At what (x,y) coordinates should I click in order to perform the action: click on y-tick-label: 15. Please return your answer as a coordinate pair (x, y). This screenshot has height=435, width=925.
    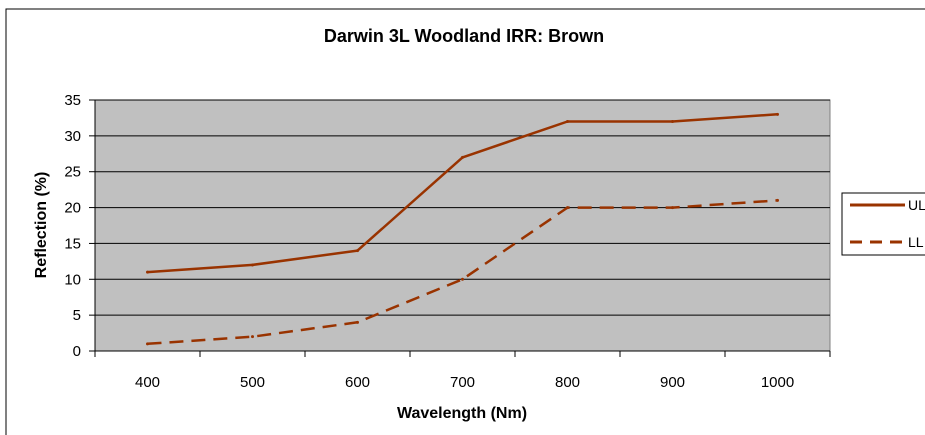
    Looking at the image, I should click on (72, 243).